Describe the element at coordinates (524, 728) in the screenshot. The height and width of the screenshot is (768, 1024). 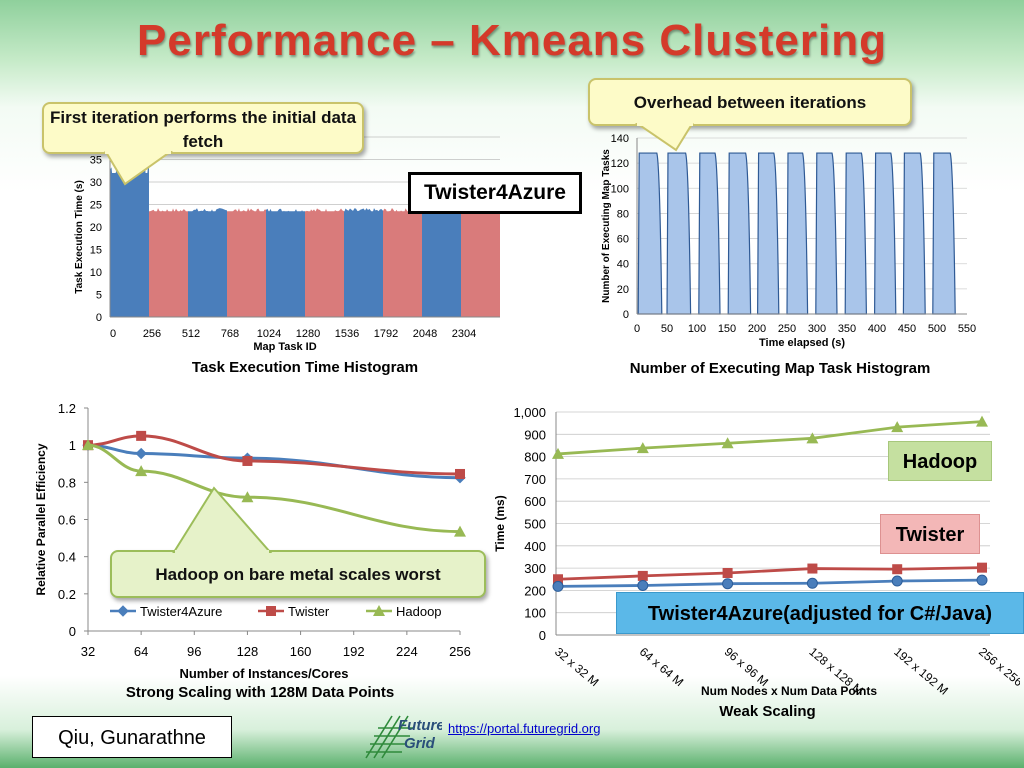
I see `portal-link: https://portal.futuregrid.org` at that location.